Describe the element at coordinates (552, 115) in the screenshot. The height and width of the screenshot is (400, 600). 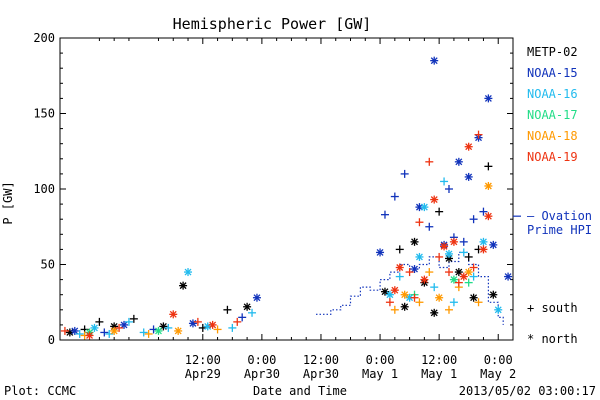
I see `legend-entry-noaa-17: NOAA-17` at that location.